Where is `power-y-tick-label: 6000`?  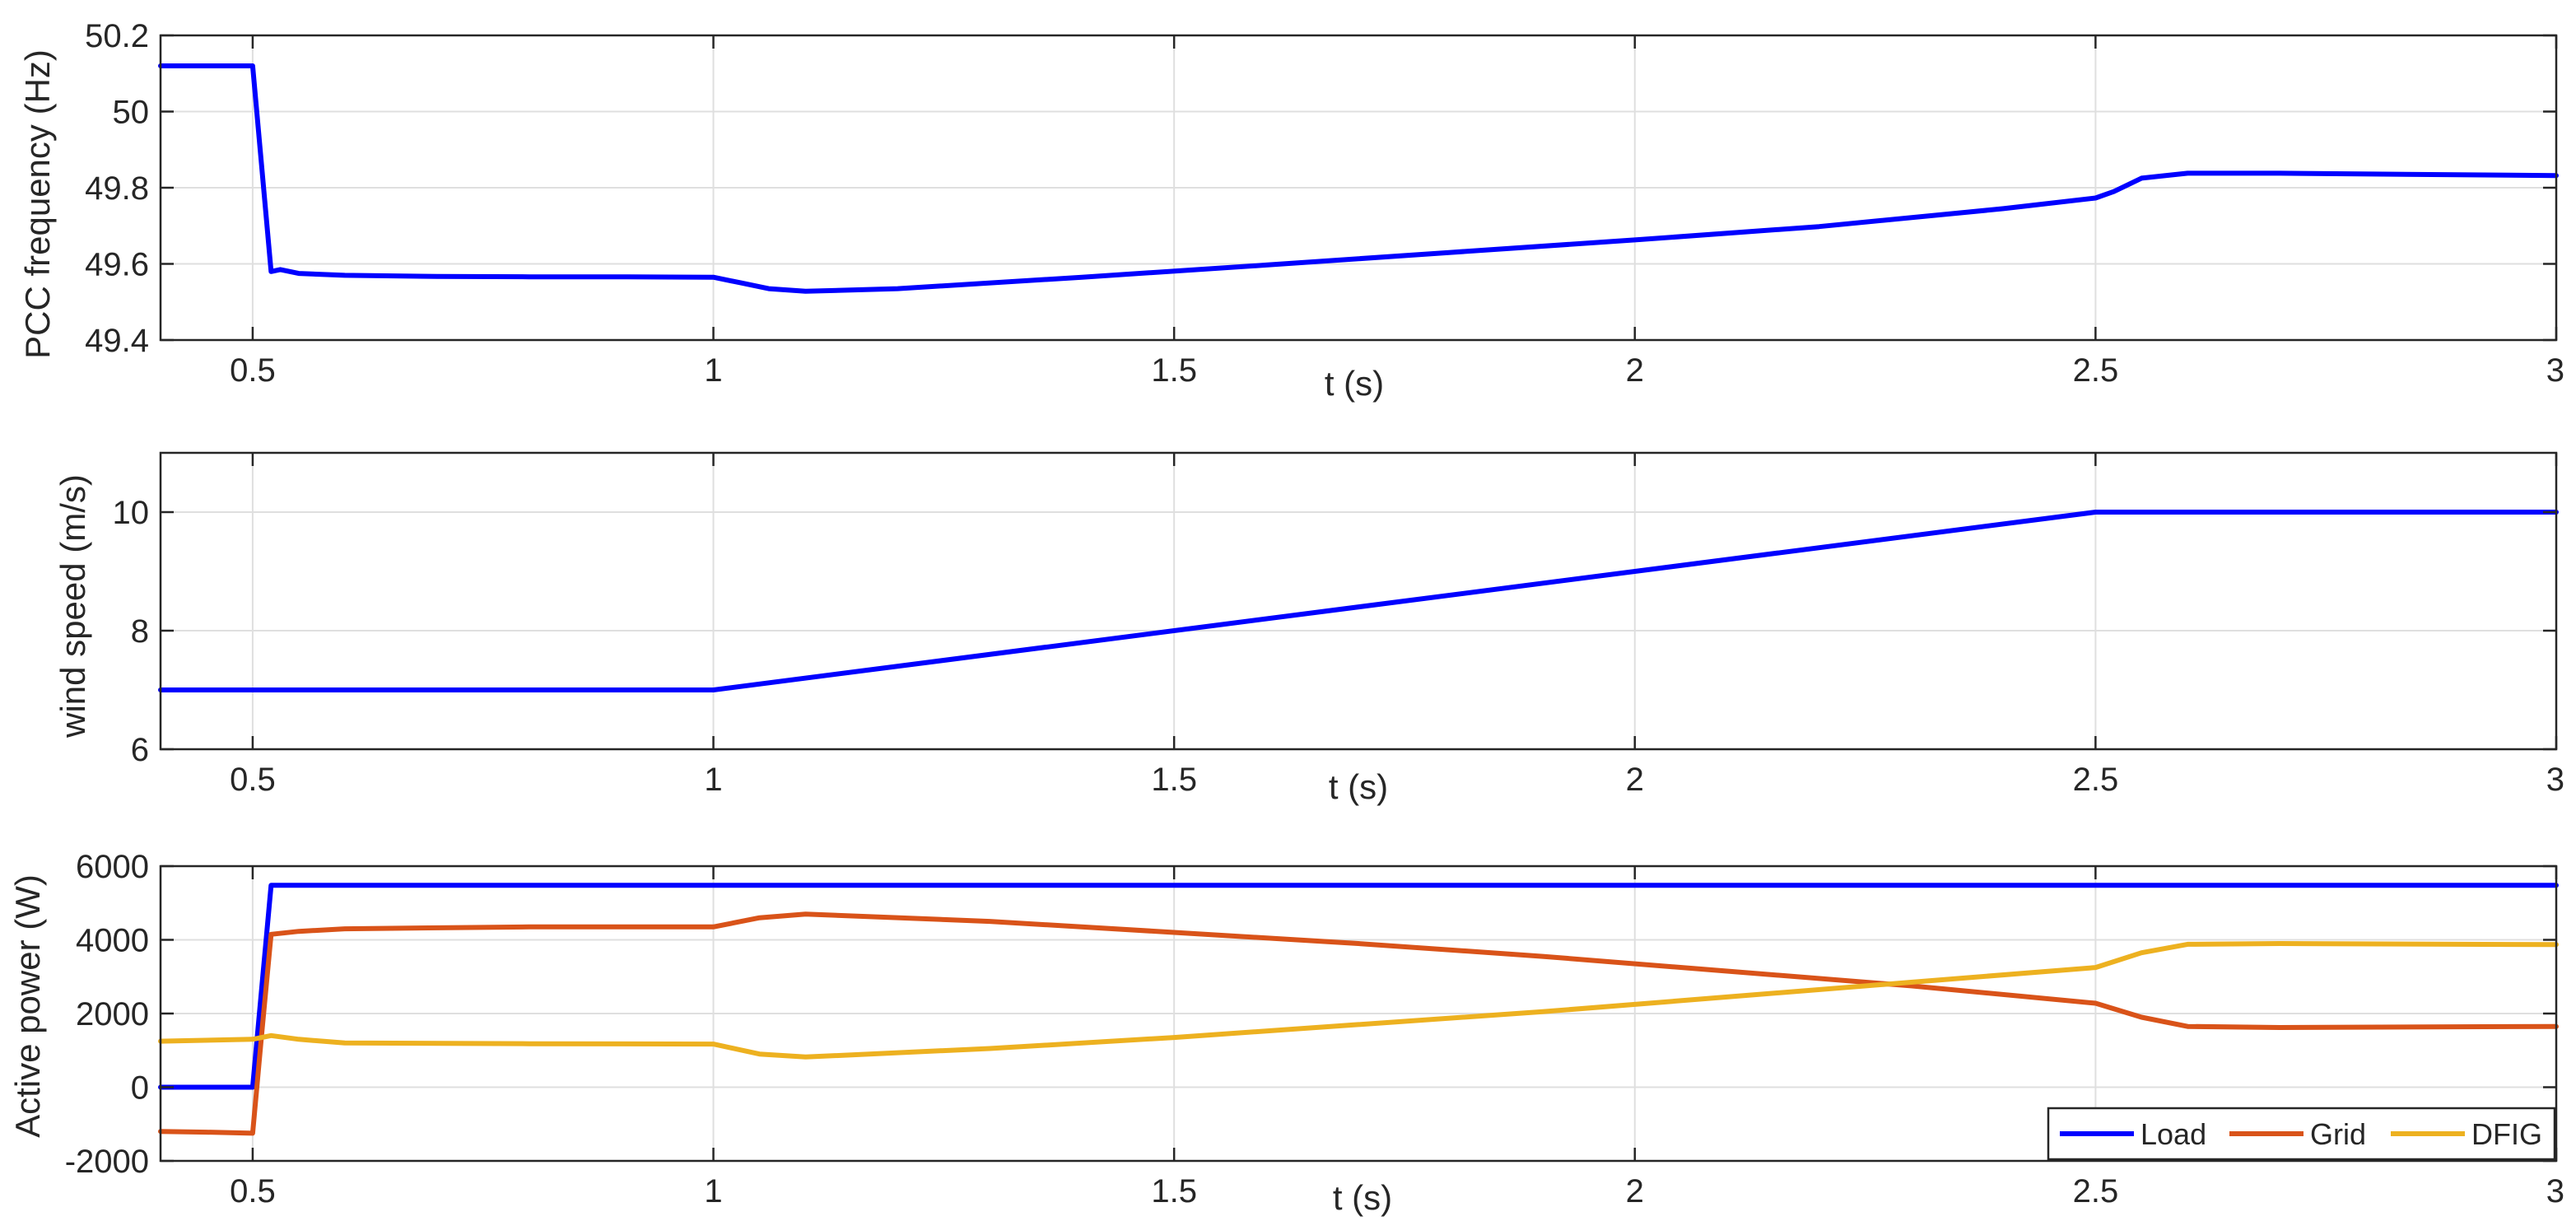 power-y-tick-label: 6000 is located at coordinates (112, 867).